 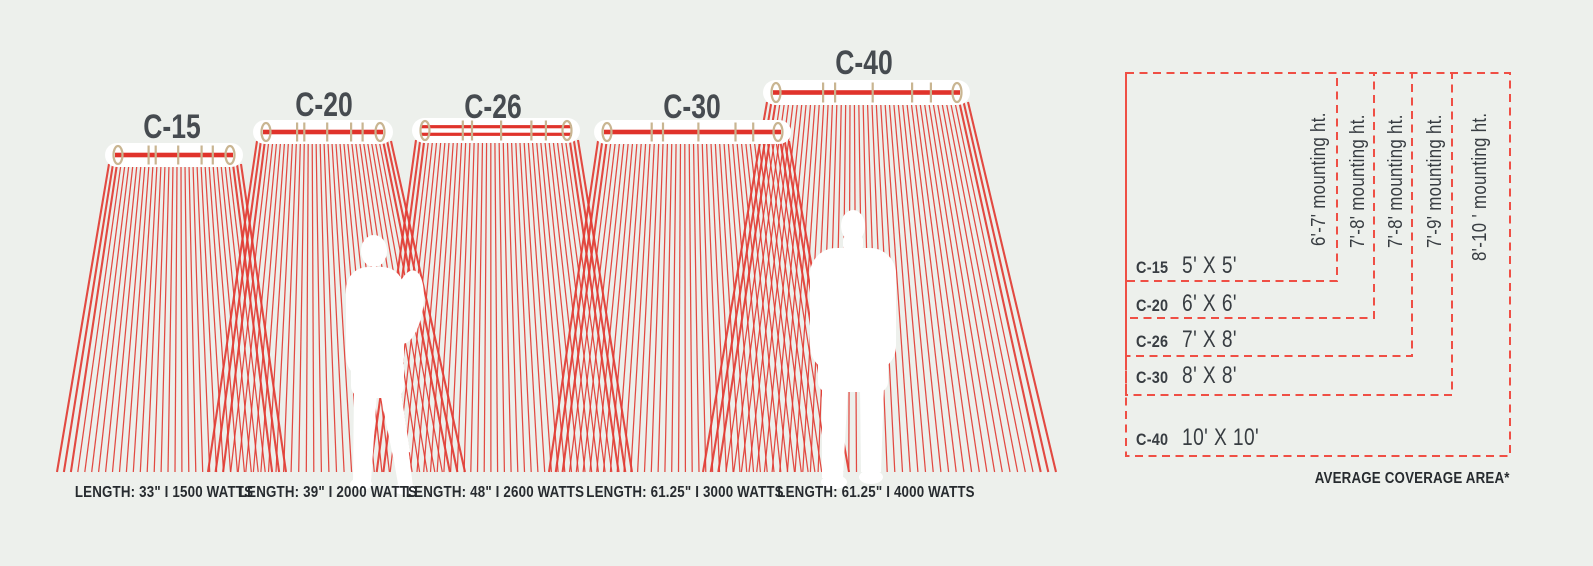 What do you see at coordinates (164, 492) in the screenshot?
I see `length-watts-label-c-15: LENGTH: 33" I 1500 WATTS` at bounding box center [164, 492].